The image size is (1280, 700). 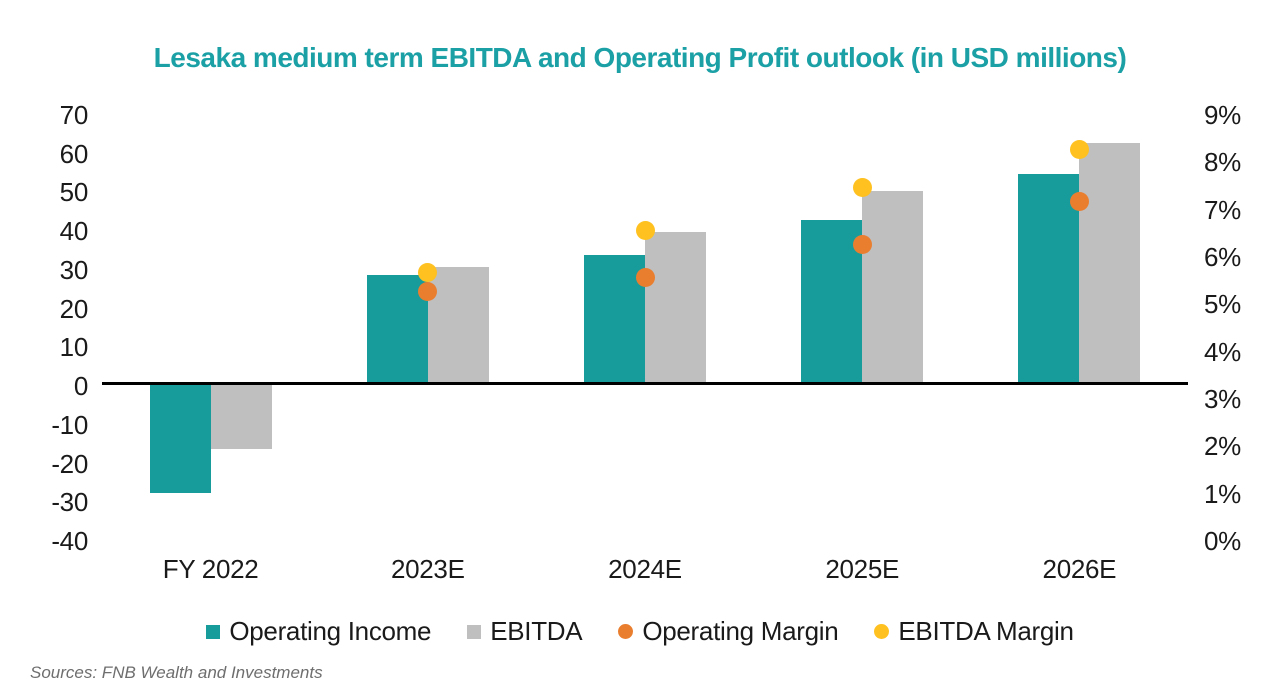 I want to click on legend-label: Operating Income, so click(x=330, y=631).